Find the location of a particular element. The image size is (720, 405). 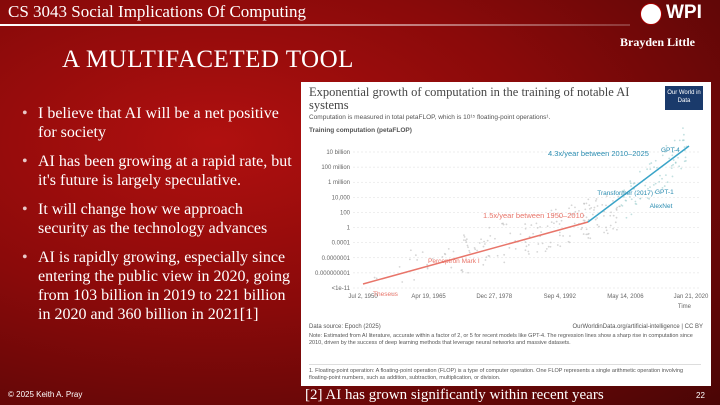

y-tick-label: 1 million is located at coordinates (339, 183).